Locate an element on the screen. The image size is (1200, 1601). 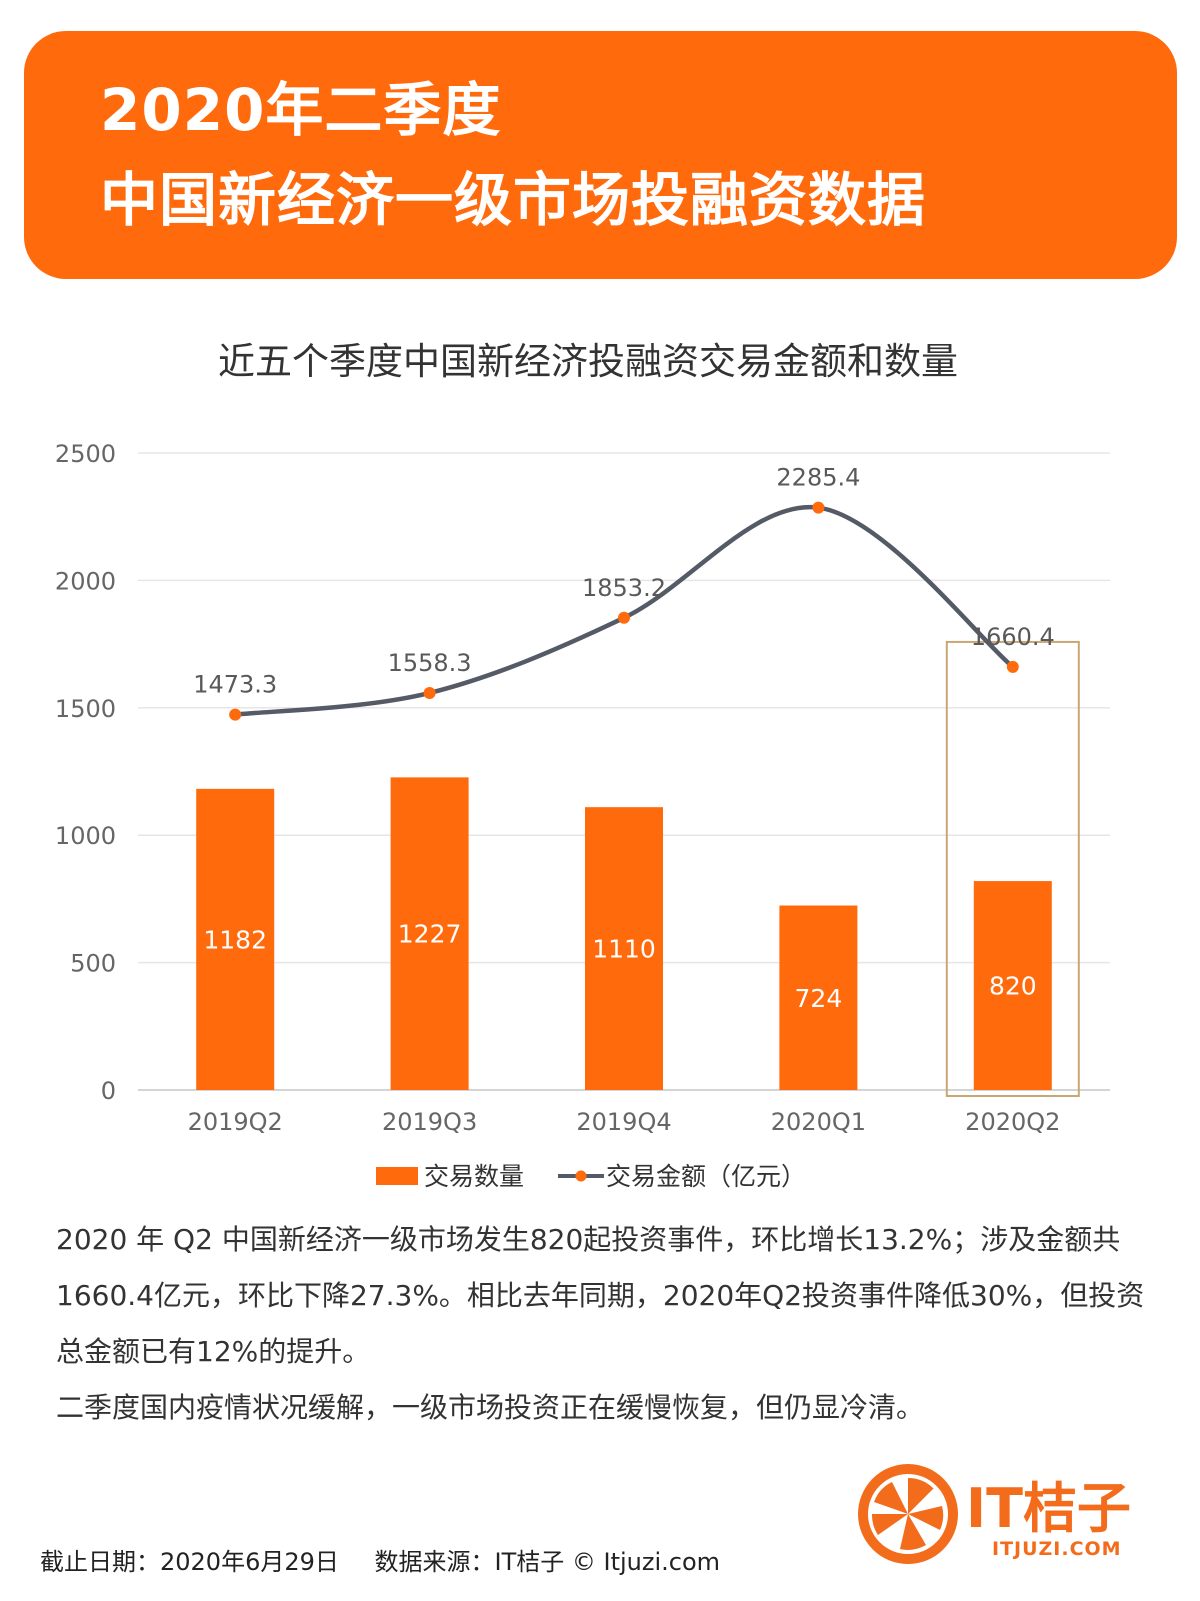
line-value-label: 1558.3 is located at coordinates (430, 663).